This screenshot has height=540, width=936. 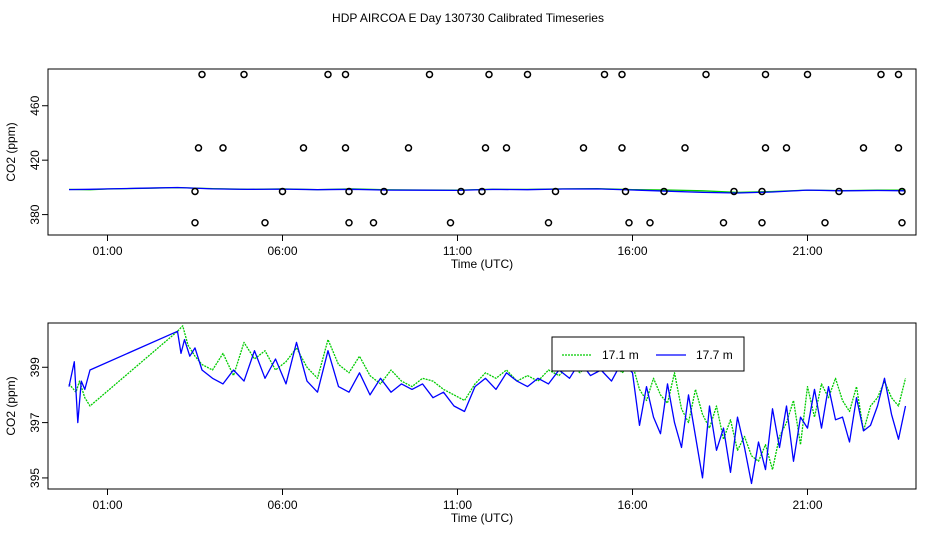 What do you see at coordinates (35, 160) in the screenshot?
I see `y-tick-label: 420` at bounding box center [35, 160].